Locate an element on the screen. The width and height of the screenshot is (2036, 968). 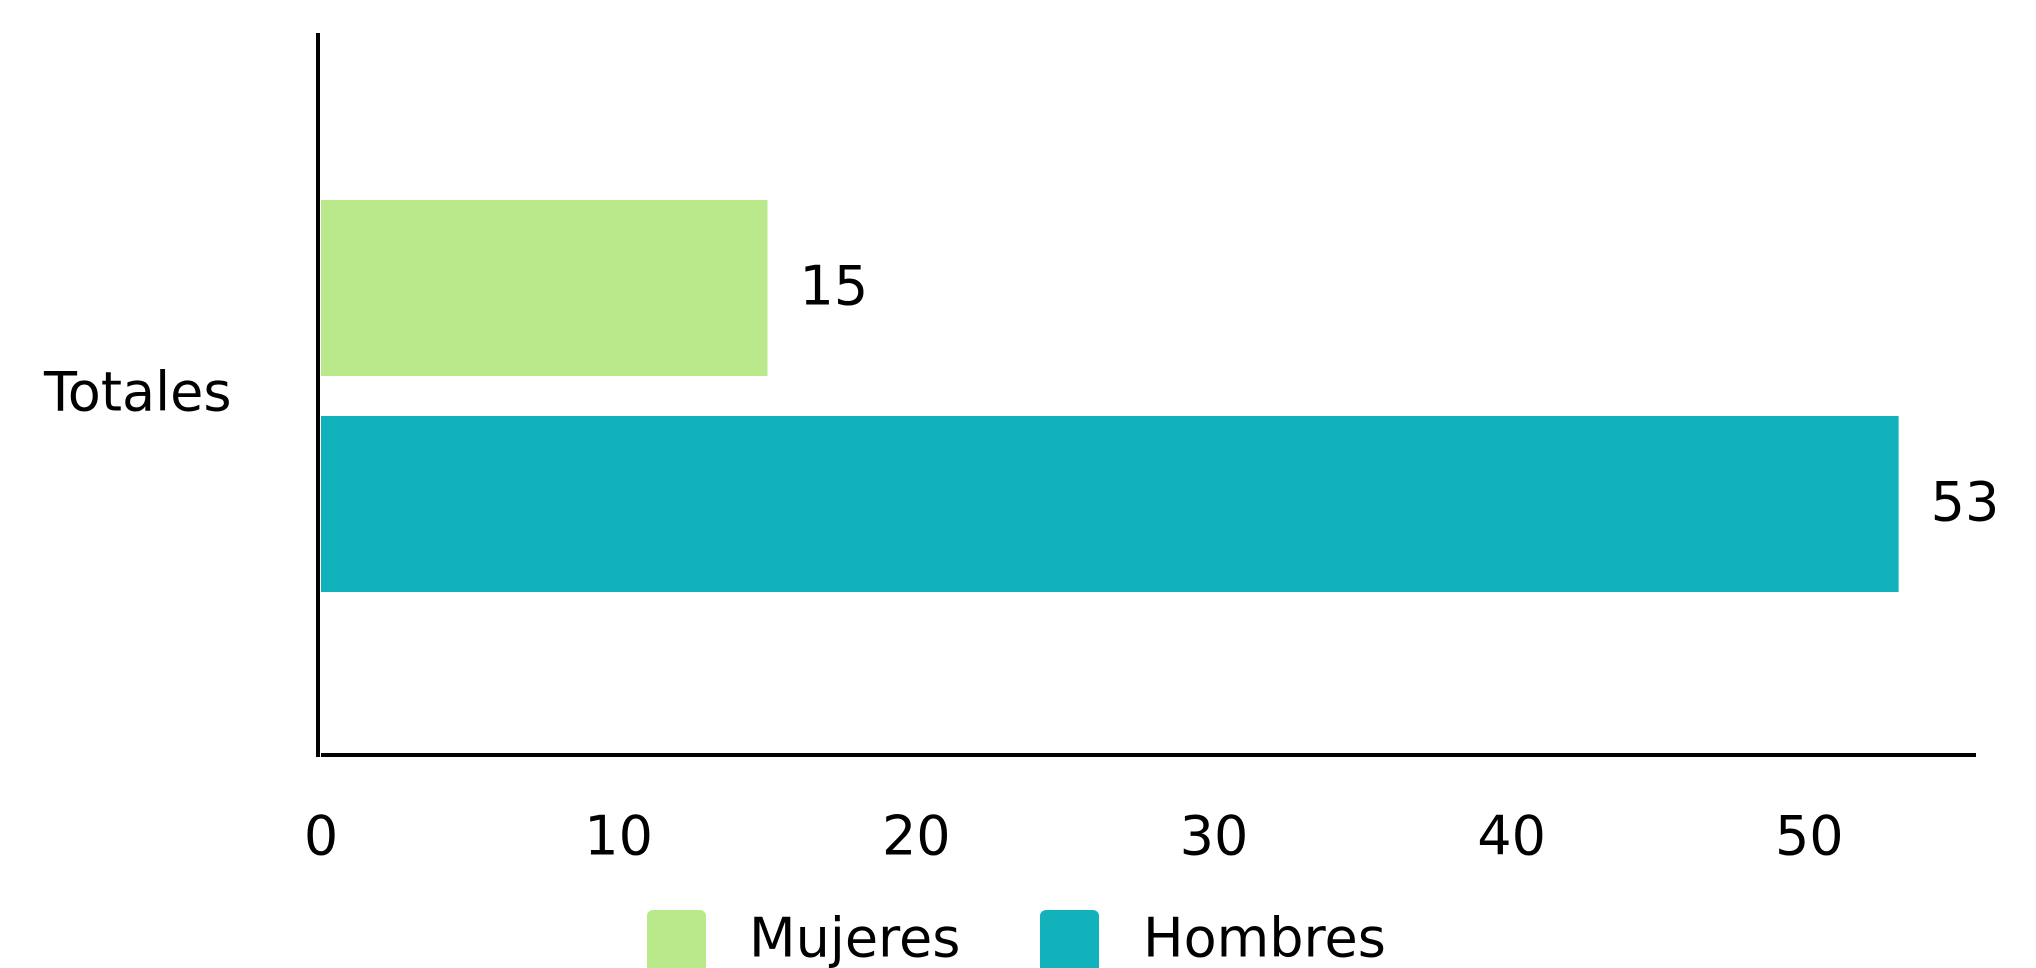
y-tick-label: Totales is located at coordinates (137, 392).